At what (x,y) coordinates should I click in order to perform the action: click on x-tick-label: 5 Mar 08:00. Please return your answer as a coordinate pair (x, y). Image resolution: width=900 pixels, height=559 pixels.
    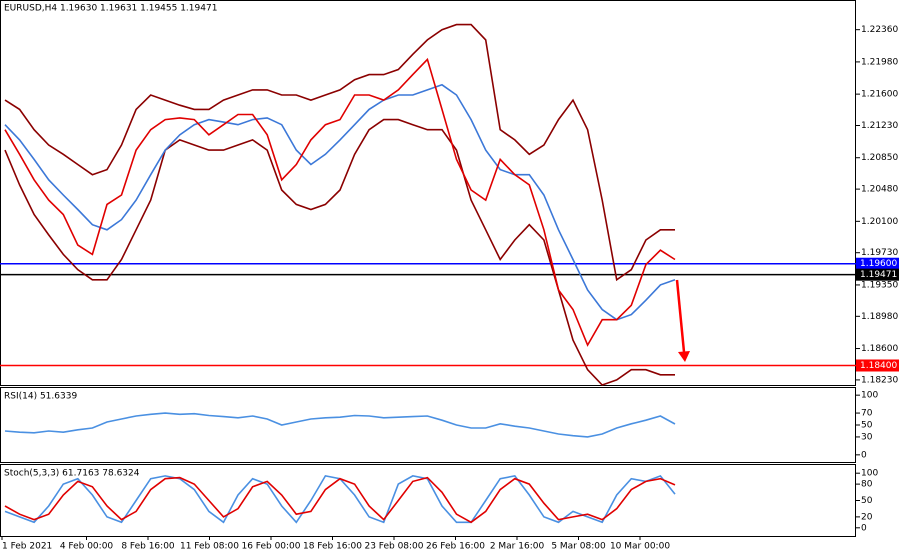
    Looking at the image, I should click on (578, 547).